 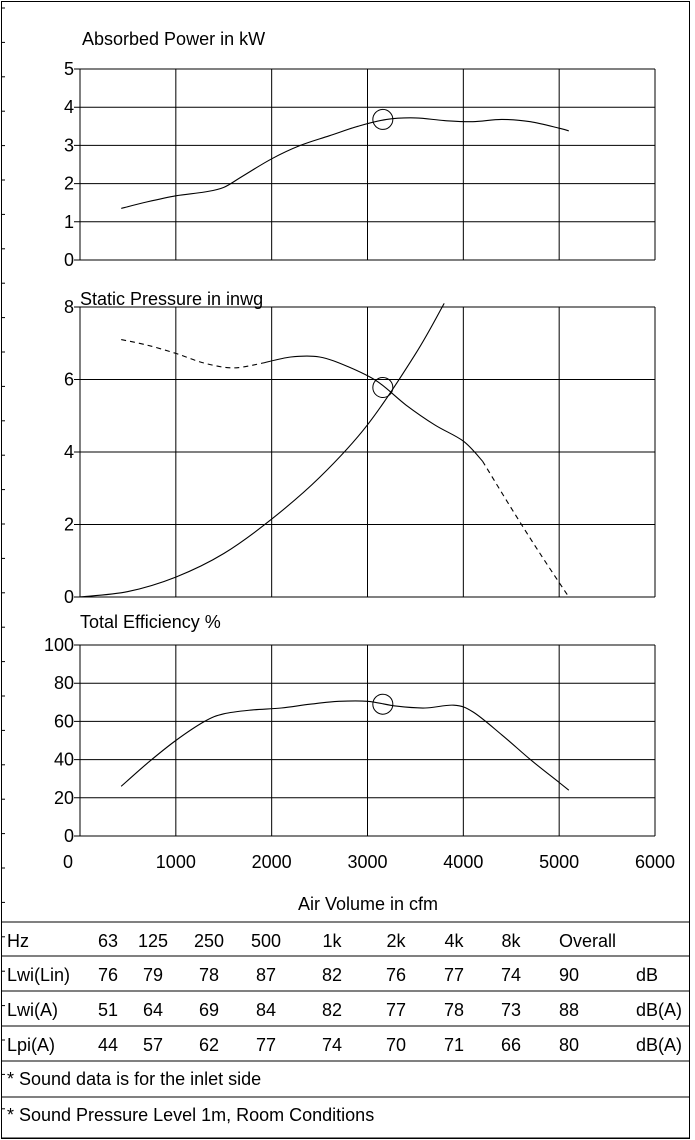 I want to click on table-cell: 66, so click(x=511, y=1045).